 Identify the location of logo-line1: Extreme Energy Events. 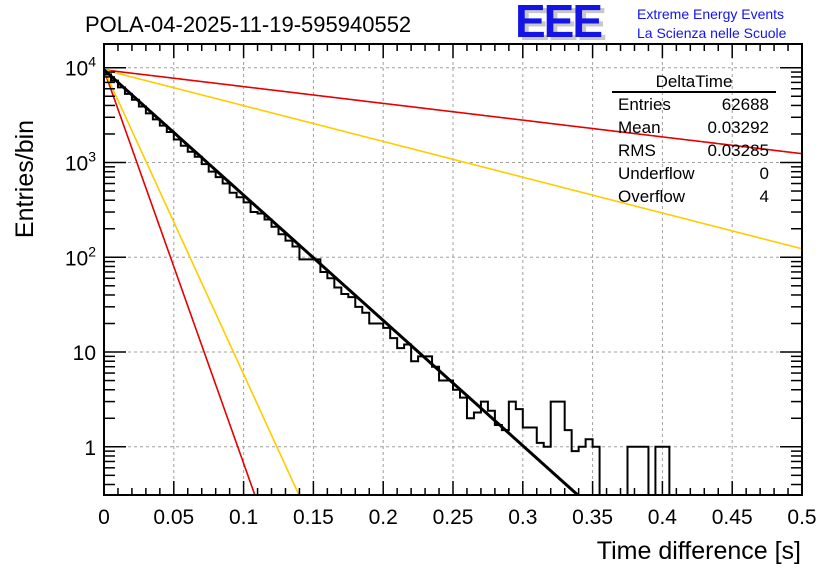
(710, 14).